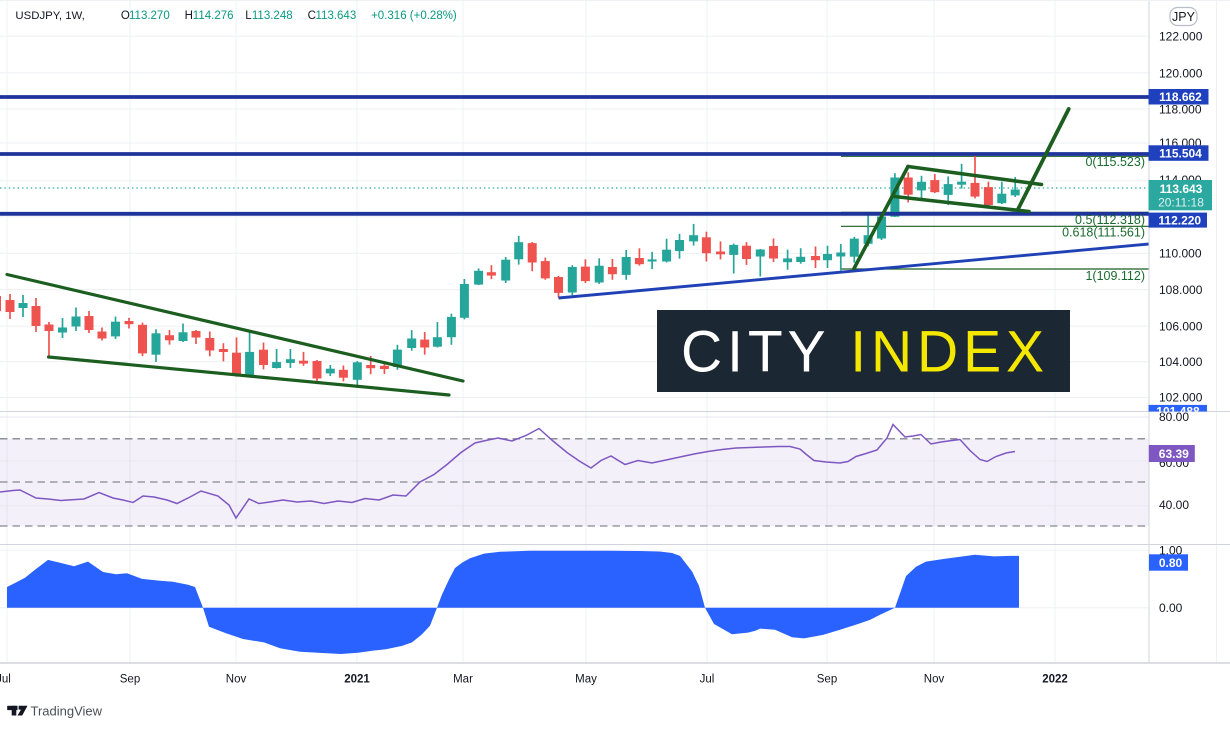 The image size is (1230, 755). What do you see at coordinates (49, 16) in the screenshot?
I see `svg-text: USDJPY, 1W,` at bounding box center [49, 16].